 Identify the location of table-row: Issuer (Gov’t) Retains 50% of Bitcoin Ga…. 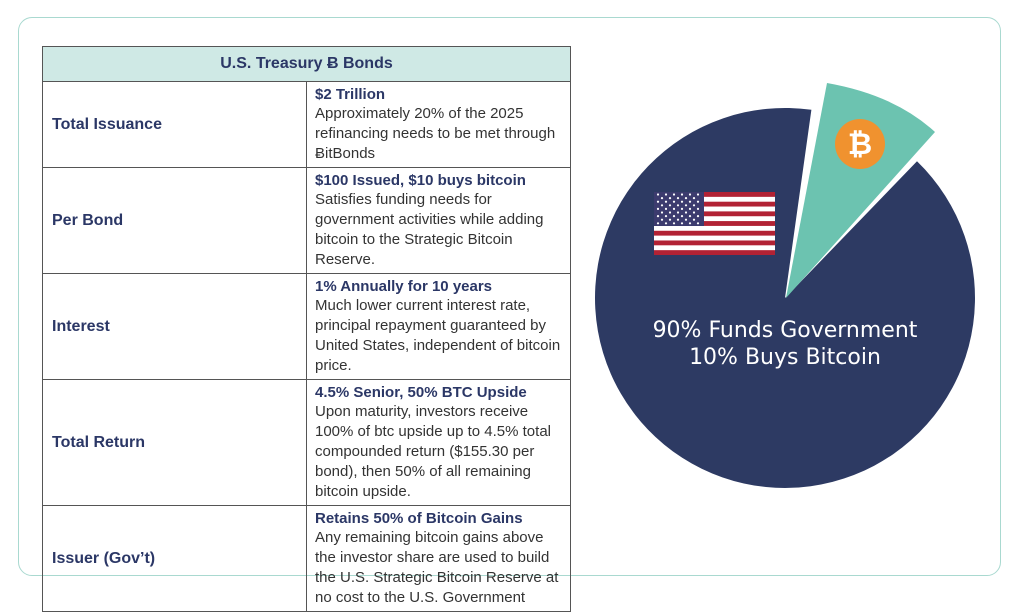
(306, 558).